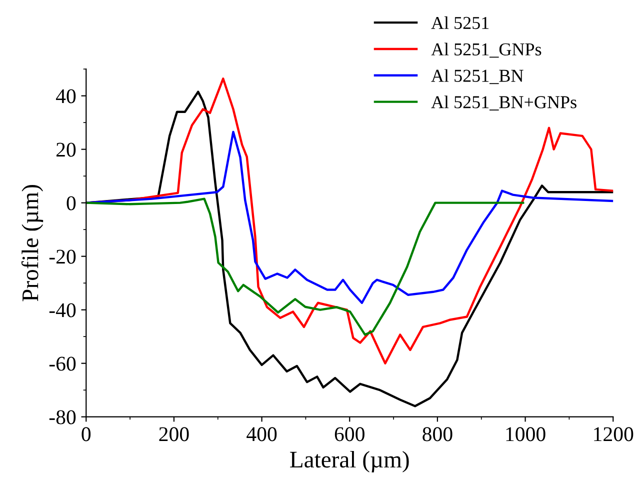 The width and height of the screenshot is (638, 483). What do you see at coordinates (66, 96) in the screenshot?
I see `y-tick-label: 40` at bounding box center [66, 96].